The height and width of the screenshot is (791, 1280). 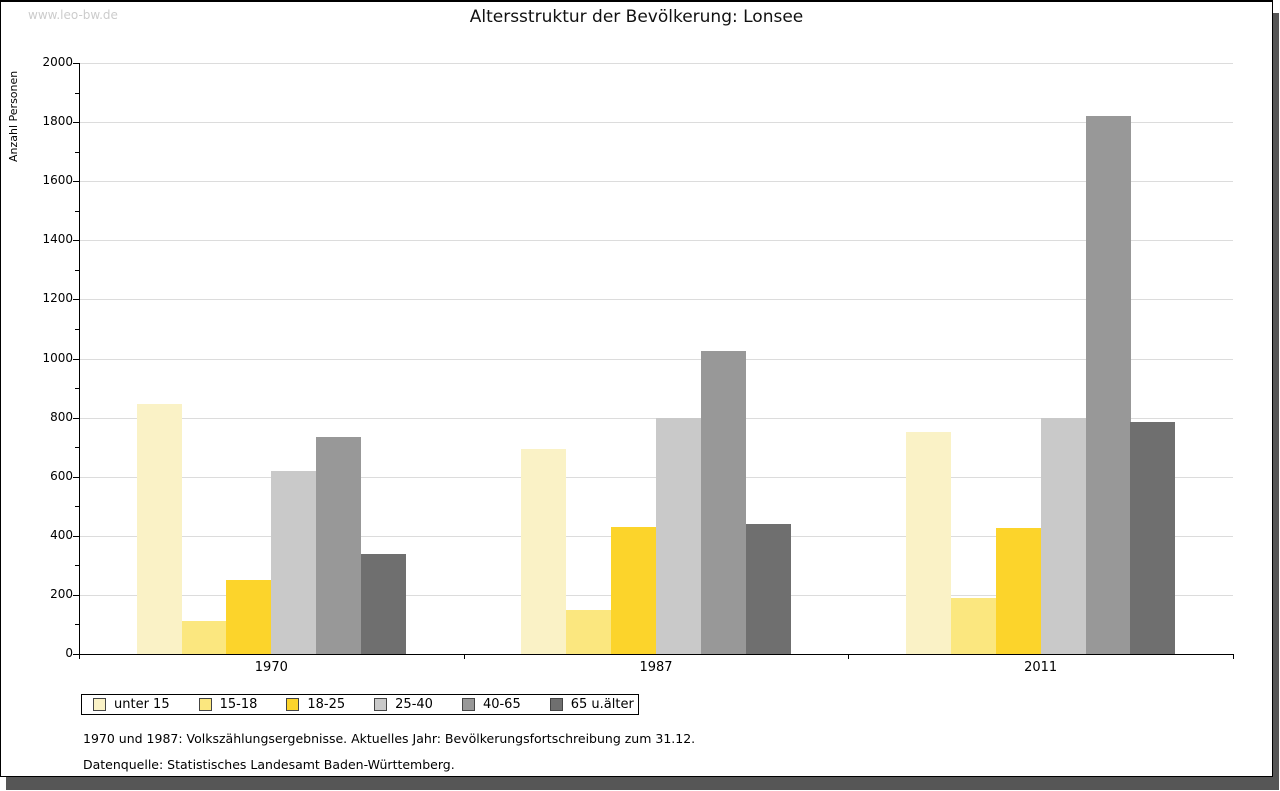 I want to click on legend-item: 40-65, so click(x=491, y=704).